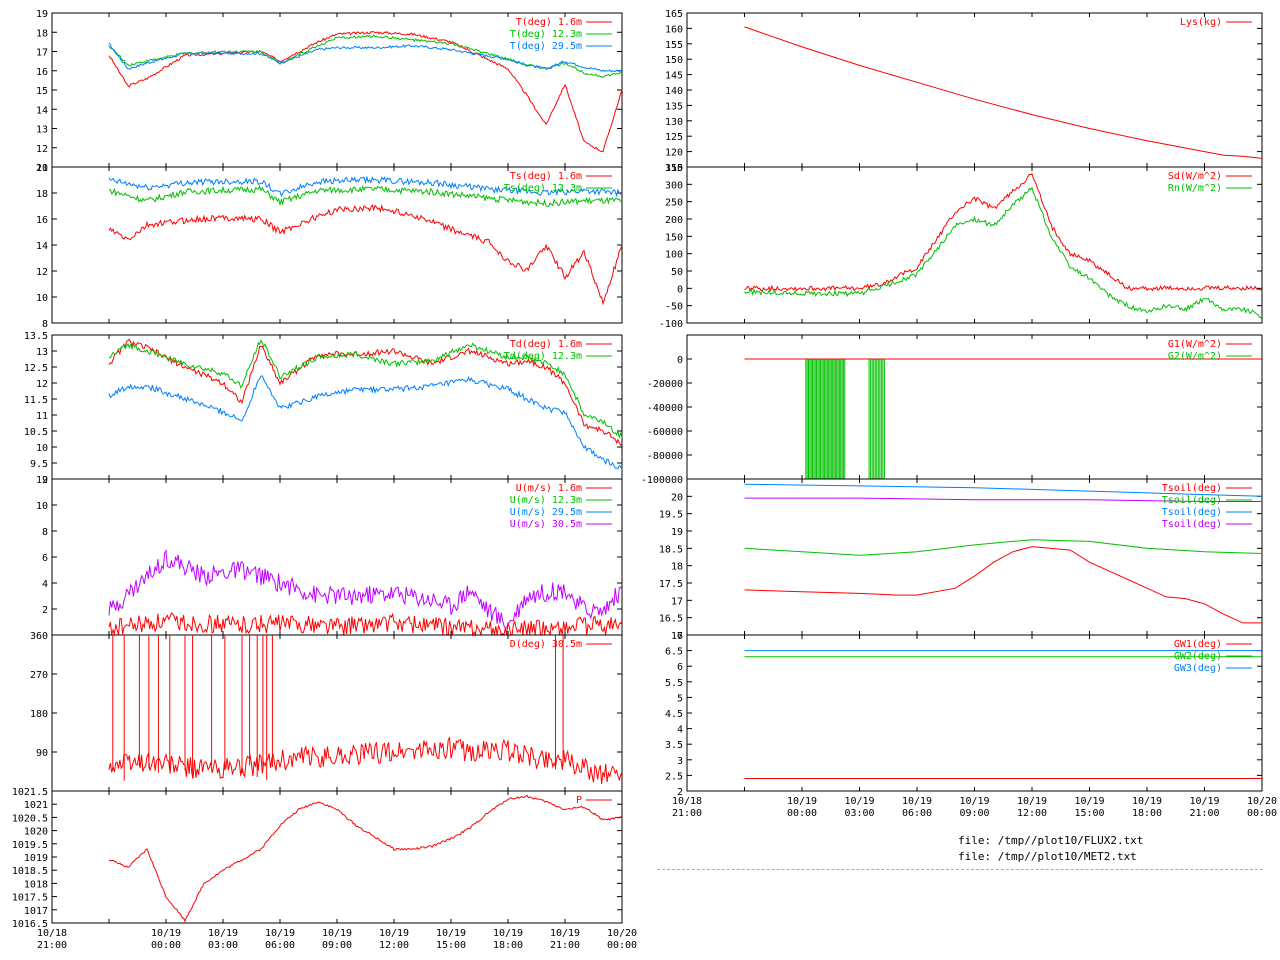  Describe the element at coordinates (674, 60) in the screenshot. I see `y-tick-label: 150` at that location.